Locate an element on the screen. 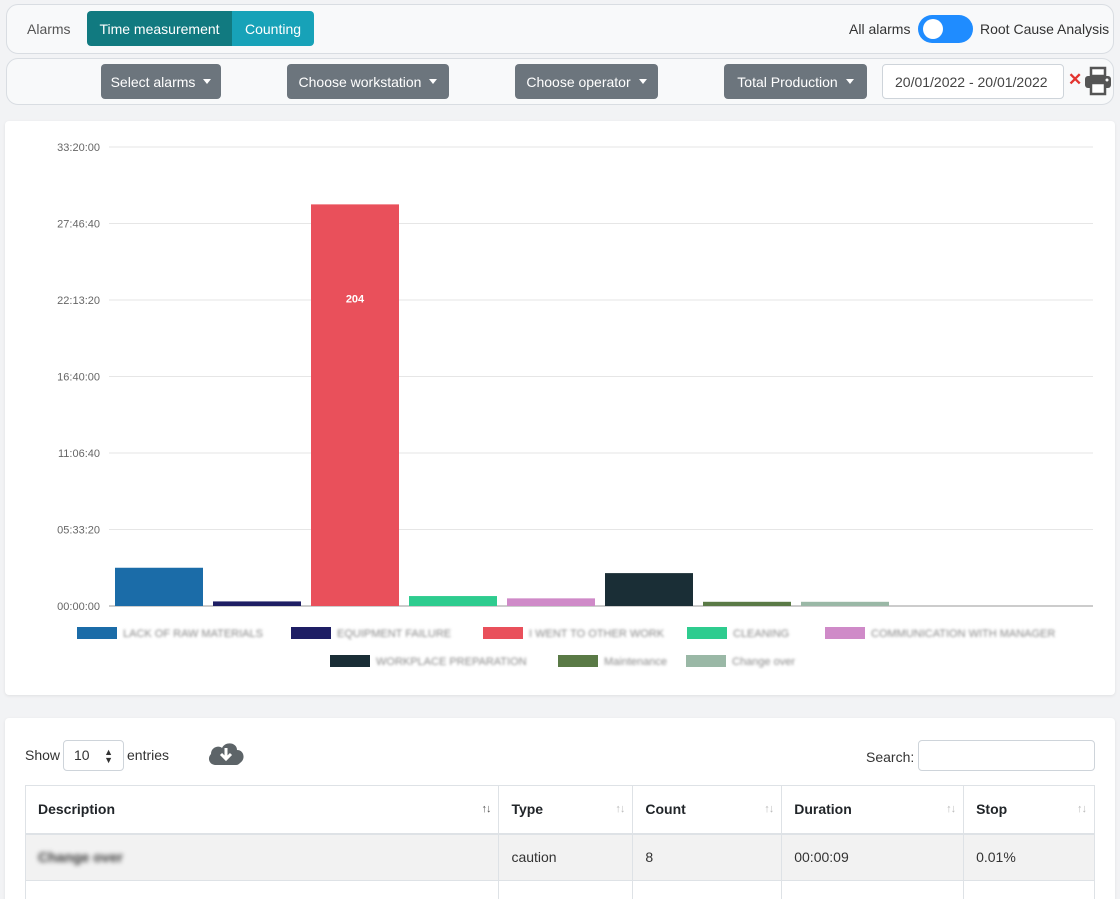  cell-description is located at coordinates (262, 889).